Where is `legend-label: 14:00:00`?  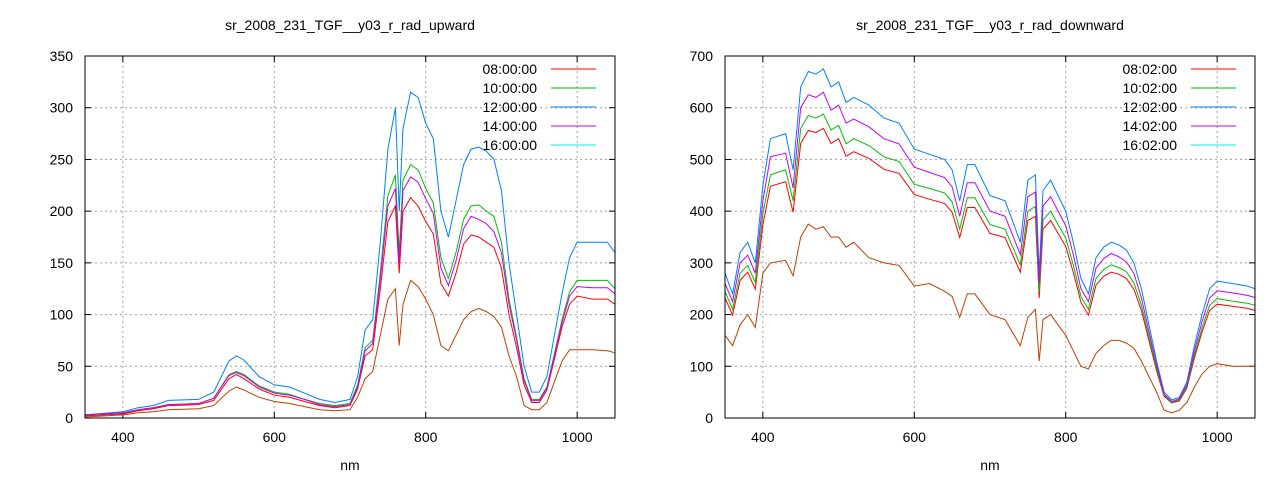 legend-label: 14:00:00 is located at coordinates (510, 126).